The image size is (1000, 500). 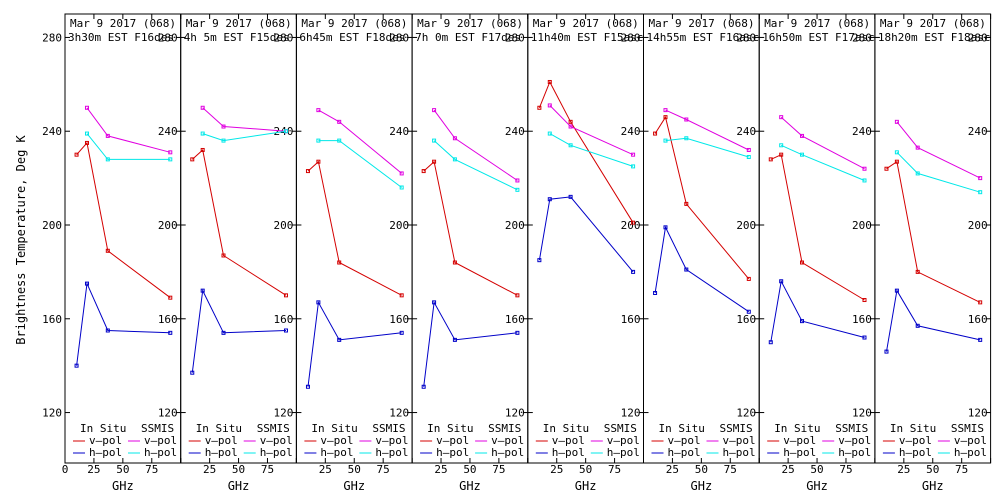 I want to click on y-axis-label: Brightness Temperature, Deg K, so click(x=21, y=239).